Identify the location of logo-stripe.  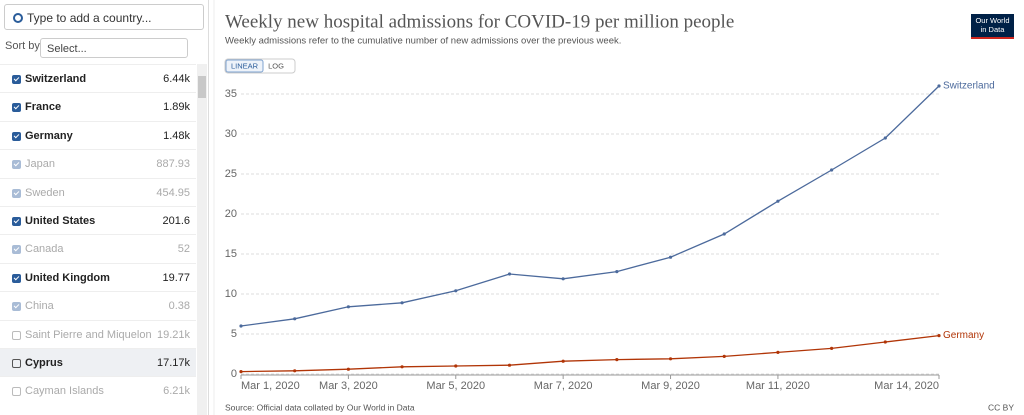
(992, 38).